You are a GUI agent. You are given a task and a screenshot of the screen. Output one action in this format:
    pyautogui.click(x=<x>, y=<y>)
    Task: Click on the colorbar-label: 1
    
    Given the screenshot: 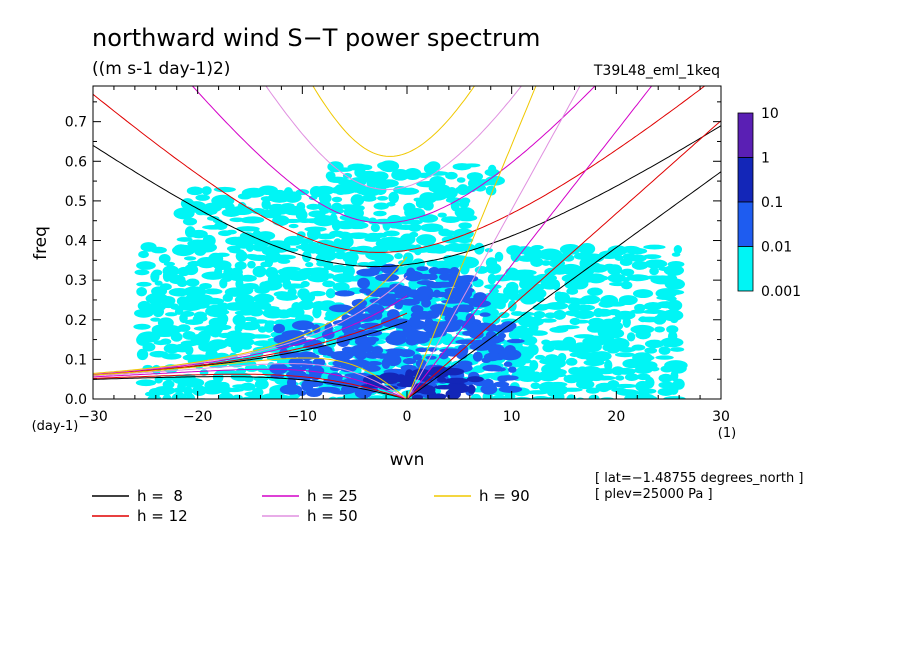 What is the action you would take?
    pyautogui.click(x=765, y=159)
    